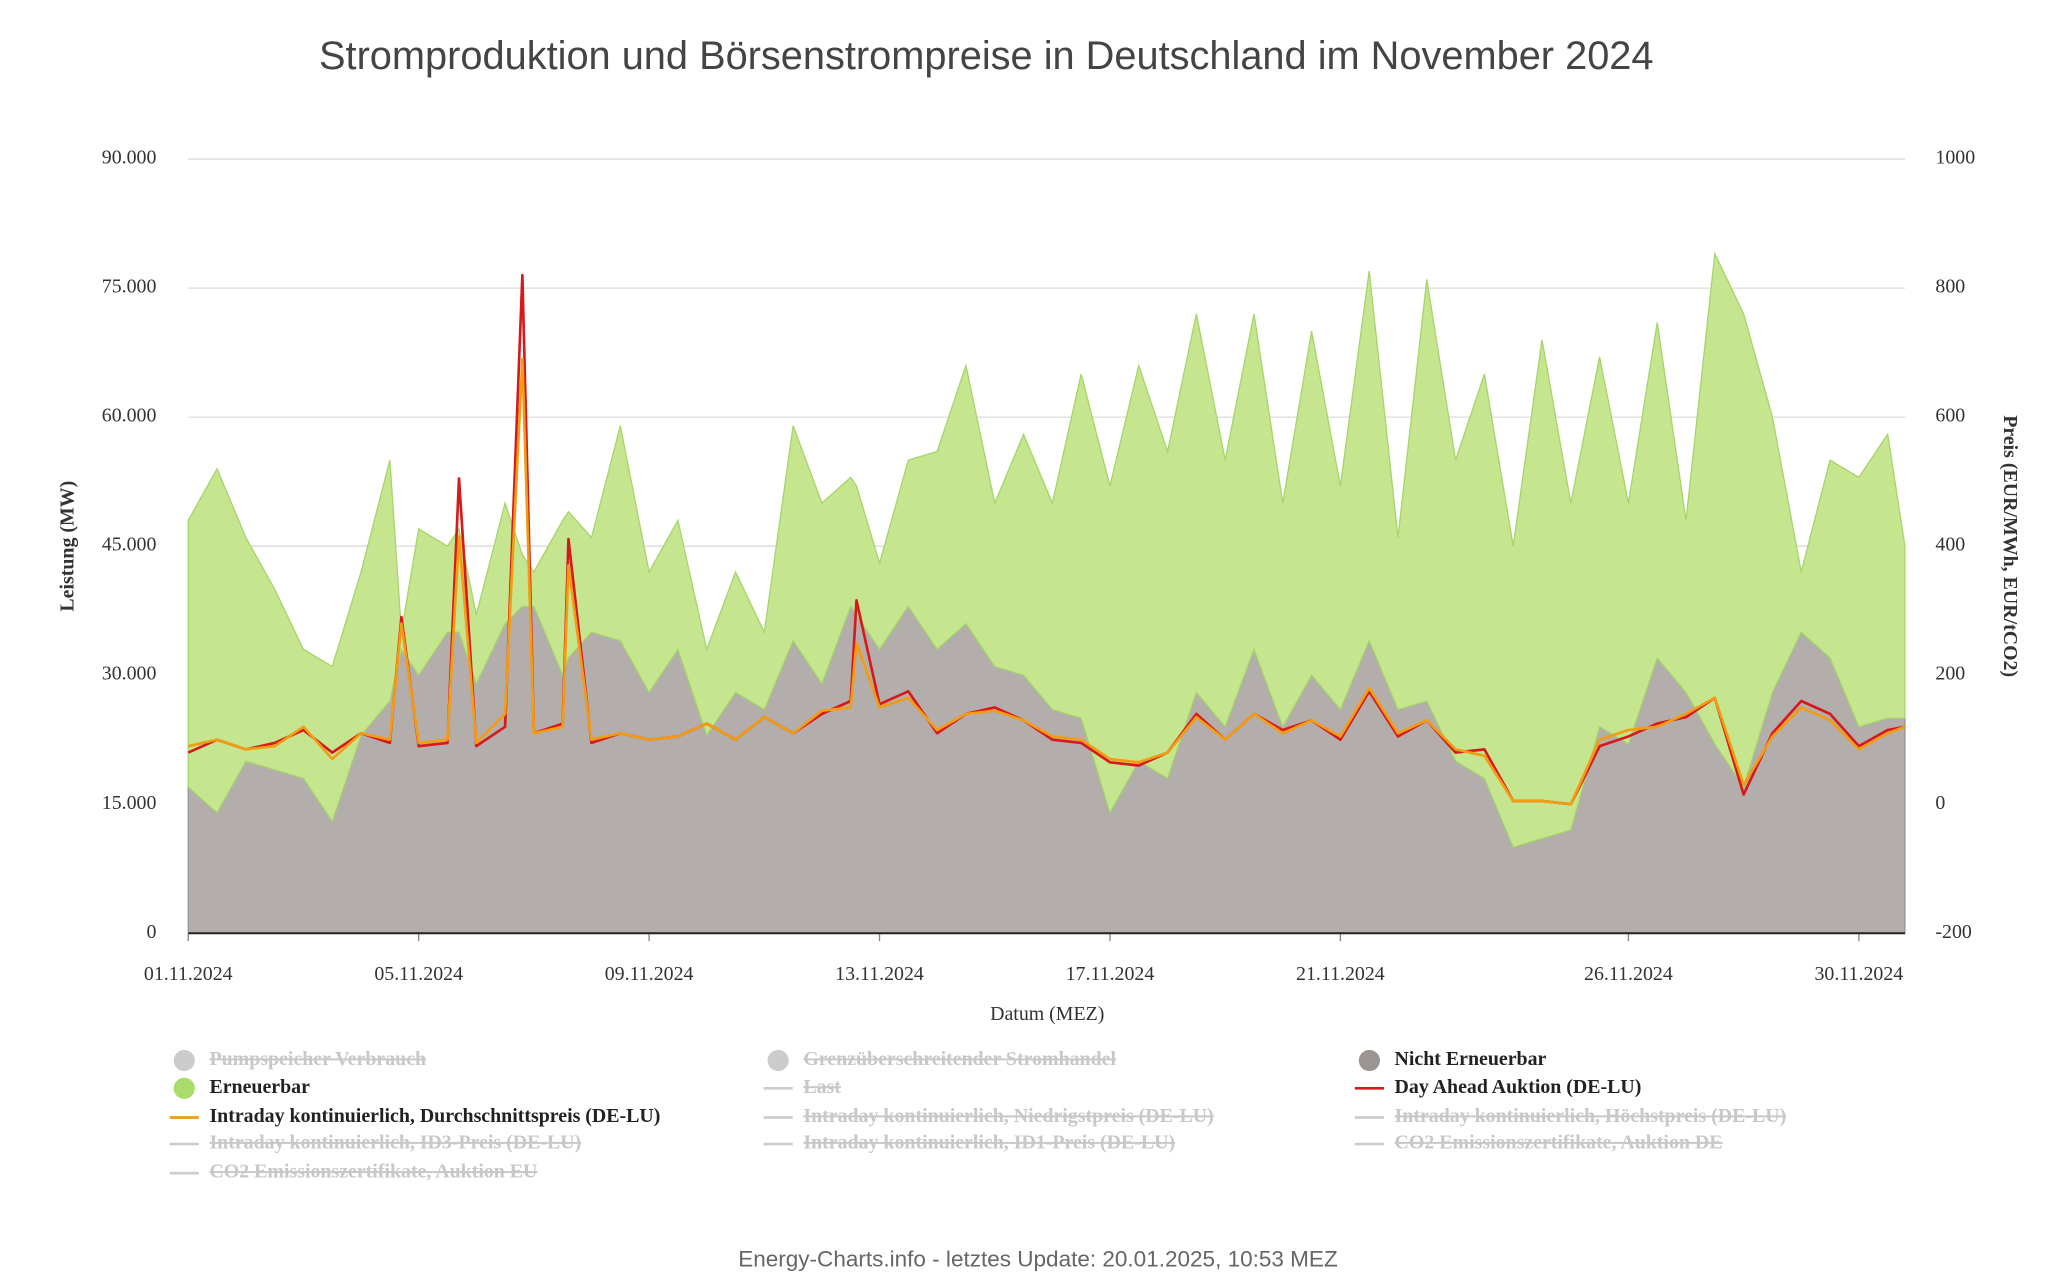 This screenshot has width=2068, height=1284. Describe the element at coordinates (129, 803) in the screenshot. I see `y-tick-label: 15.000` at that location.